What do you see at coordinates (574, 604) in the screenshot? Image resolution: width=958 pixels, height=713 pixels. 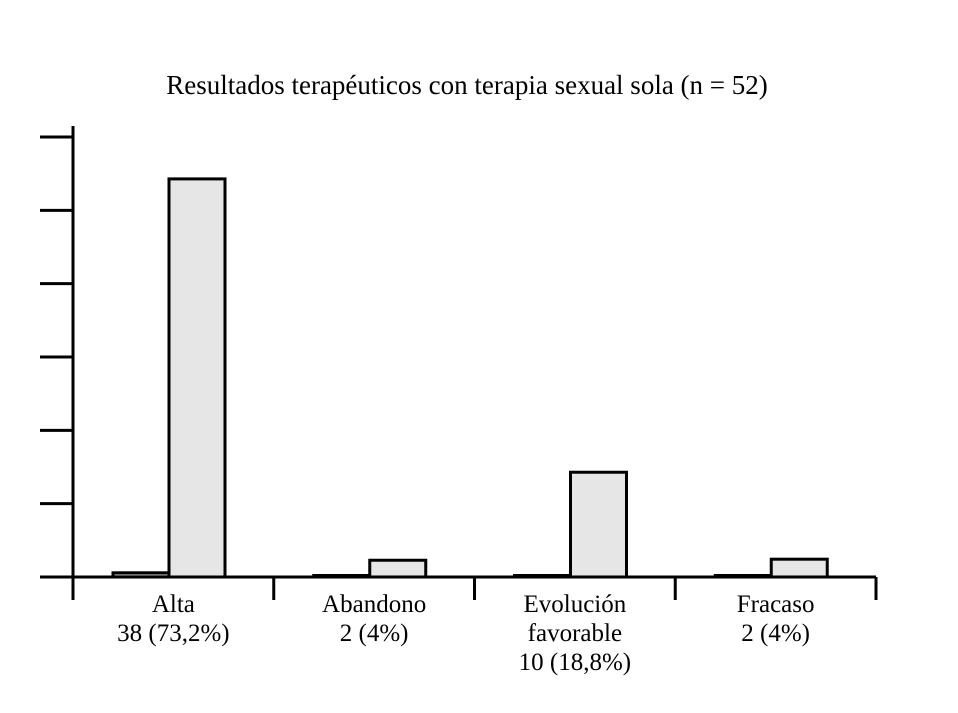 I see `category-label-line: Evolución` at bounding box center [574, 604].